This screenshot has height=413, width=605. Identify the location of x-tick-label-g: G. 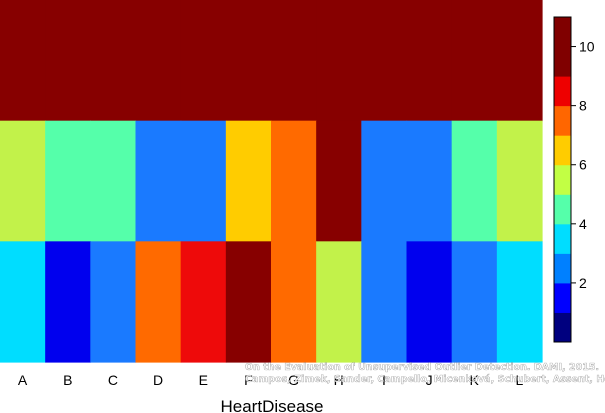
(293, 380).